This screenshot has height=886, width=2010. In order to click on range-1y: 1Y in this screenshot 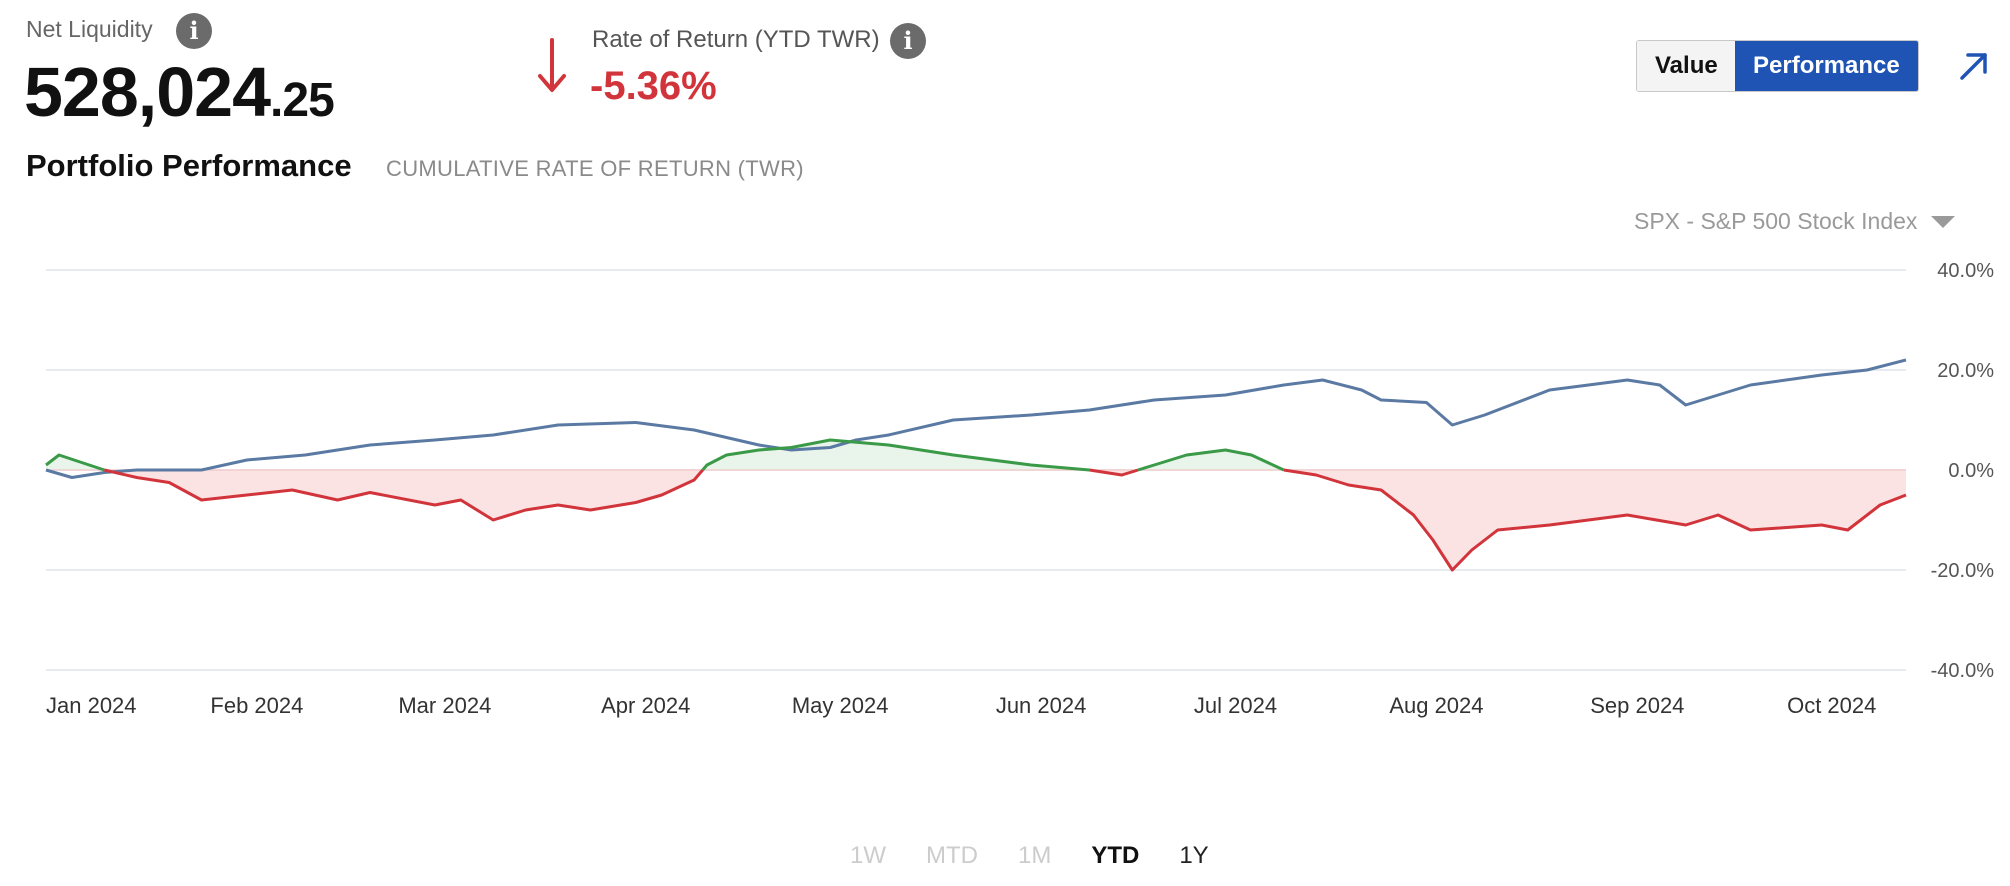, I will do `click(1194, 855)`.